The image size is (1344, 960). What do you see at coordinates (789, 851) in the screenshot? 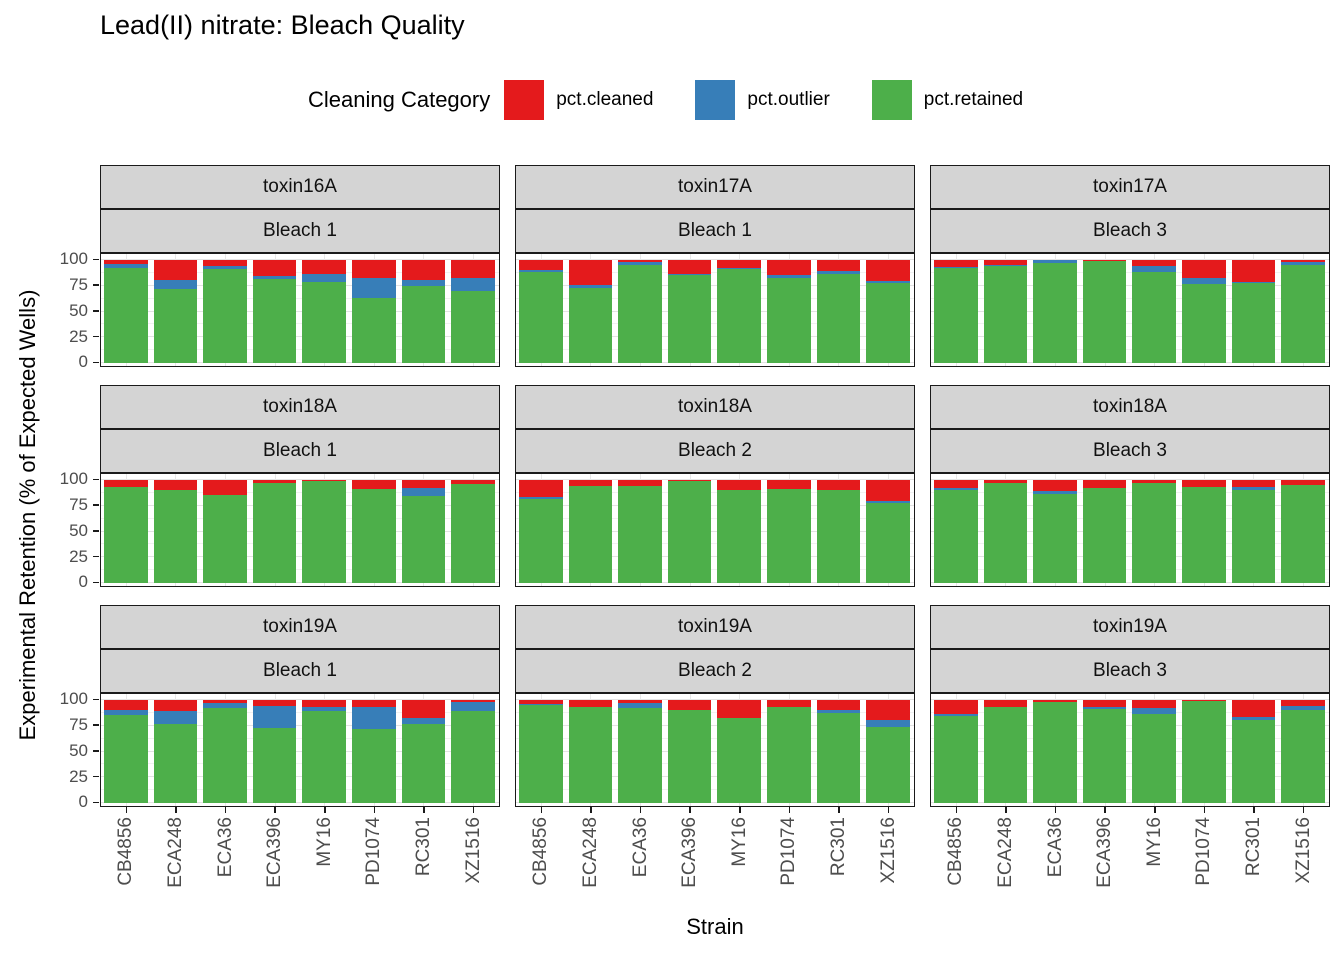
I see `x-axis-tick-label: PD1074` at bounding box center [789, 851].